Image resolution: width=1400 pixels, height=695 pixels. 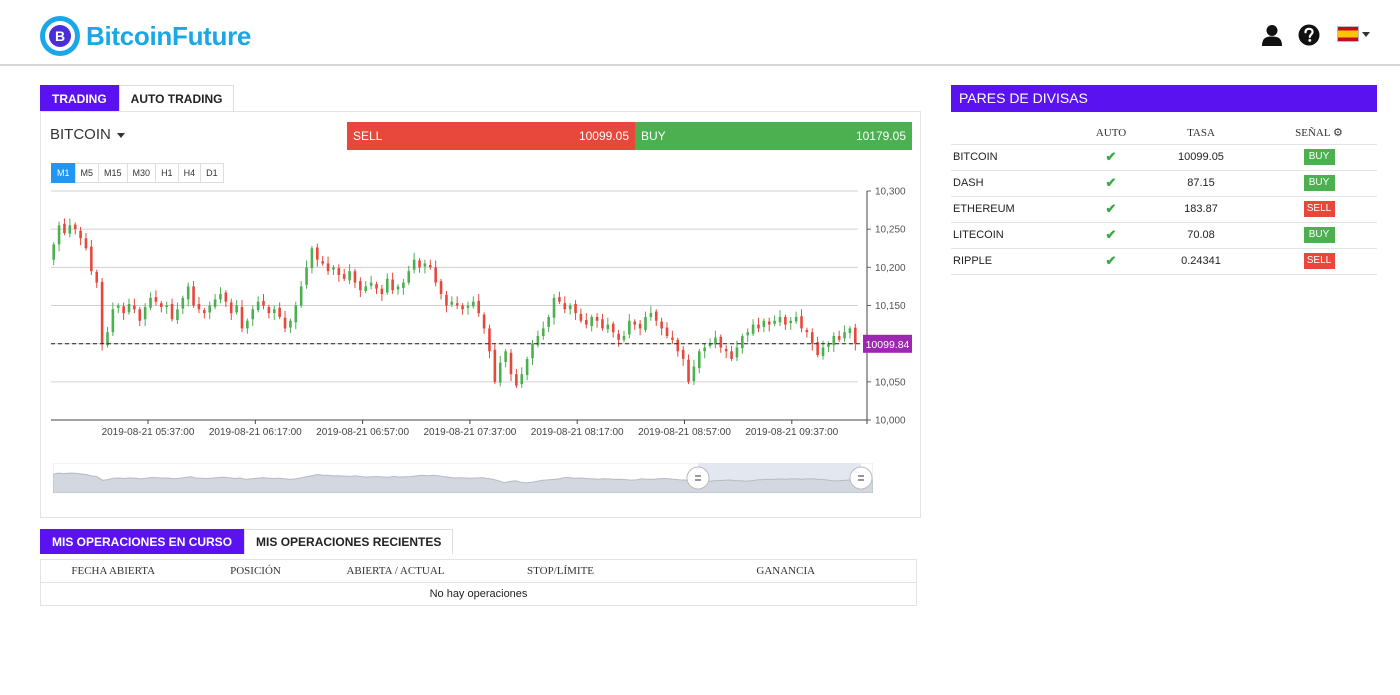 I want to click on caret-down-icon, so click(x=1366, y=34).